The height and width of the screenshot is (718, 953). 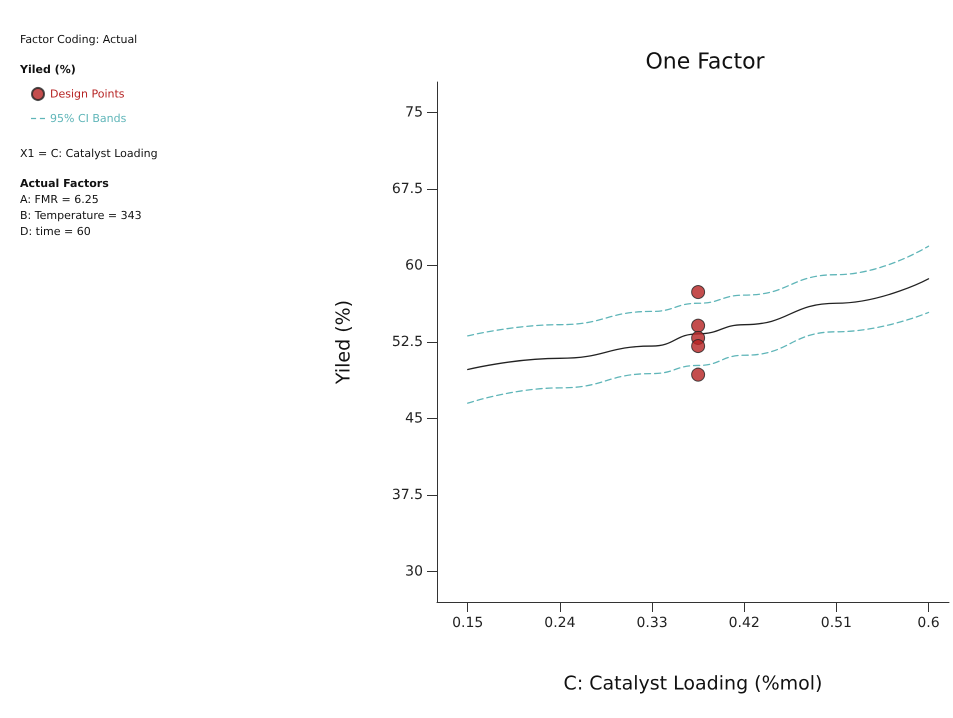 I want to click on y-axis-title: Yiled (%), so click(x=343, y=343).